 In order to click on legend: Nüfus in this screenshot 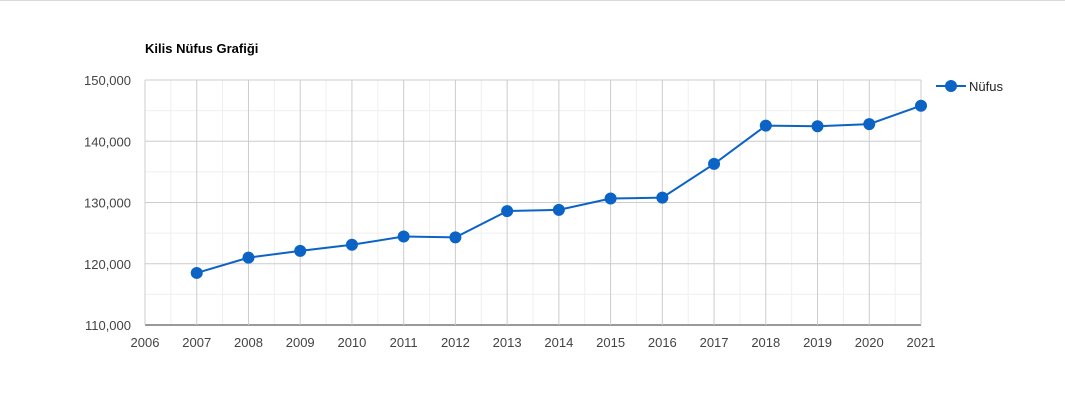, I will do `click(969, 86)`.